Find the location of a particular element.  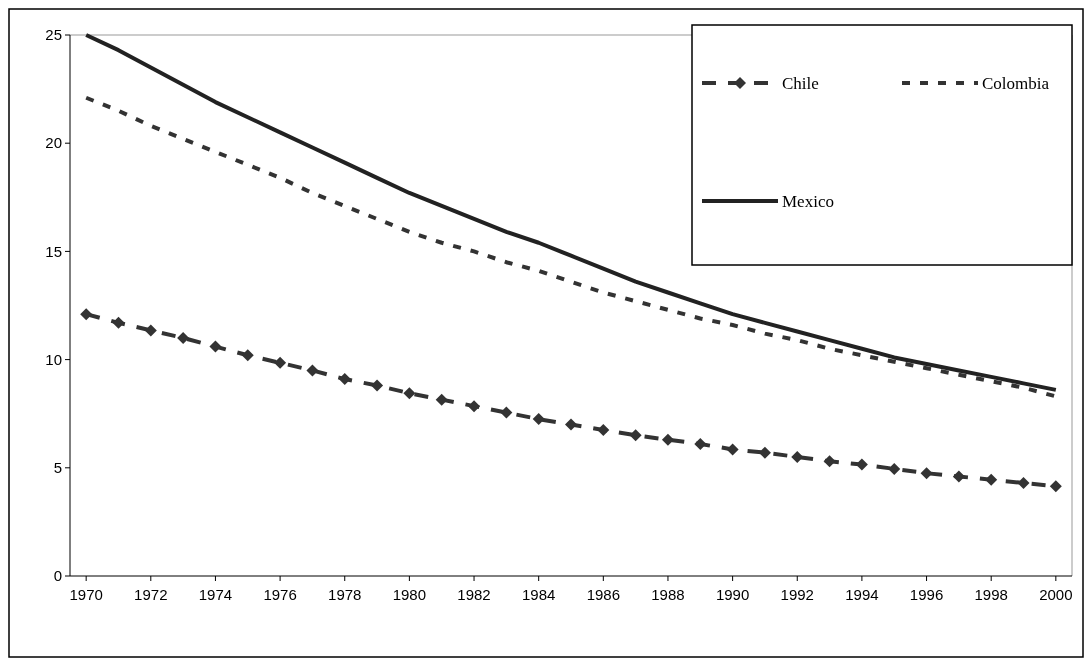

x-tick-label: 1974 is located at coordinates (215, 594).